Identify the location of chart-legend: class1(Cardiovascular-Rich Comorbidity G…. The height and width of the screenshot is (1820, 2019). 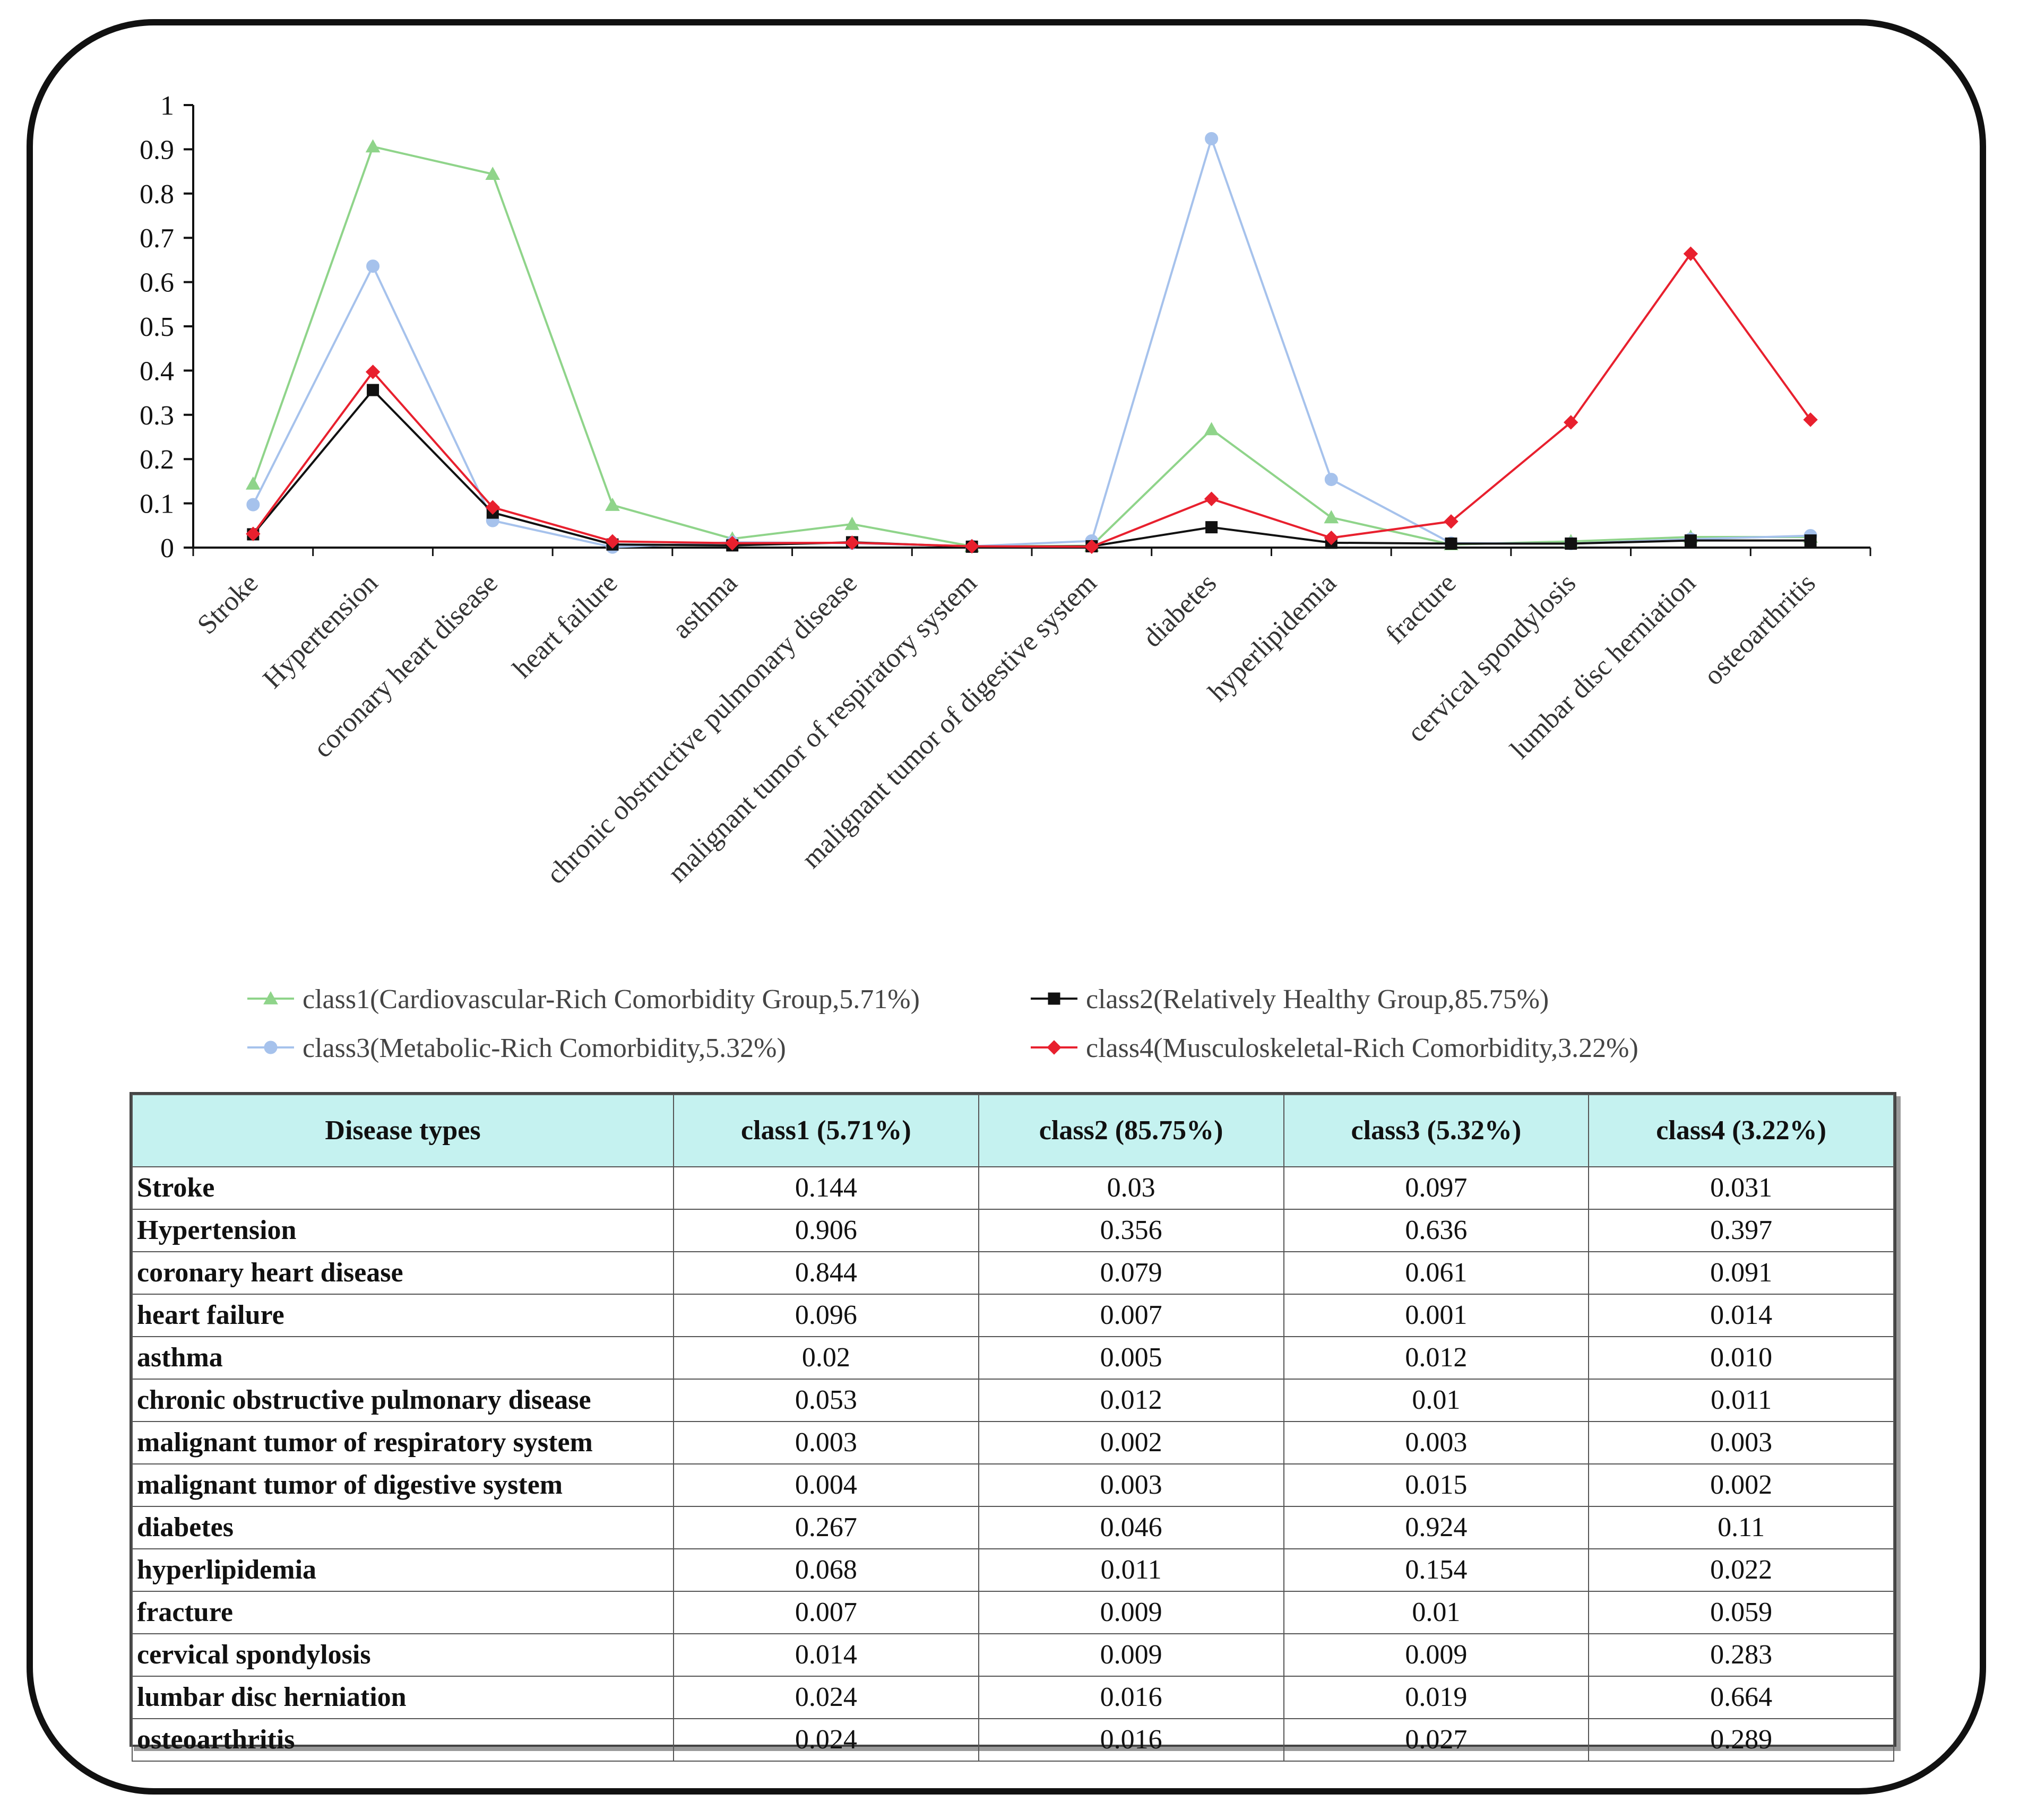
(942, 1024).